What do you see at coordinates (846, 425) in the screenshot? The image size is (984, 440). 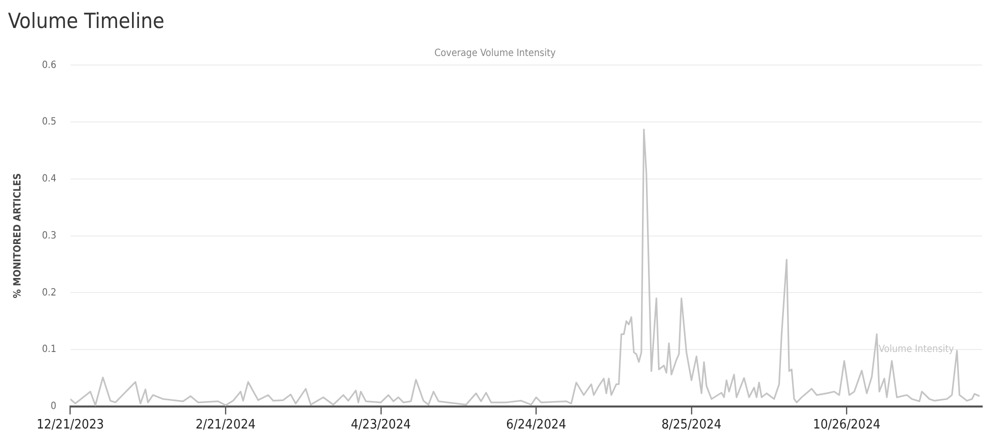 I see `x-tick-label: 10/26/2024` at bounding box center [846, 425].